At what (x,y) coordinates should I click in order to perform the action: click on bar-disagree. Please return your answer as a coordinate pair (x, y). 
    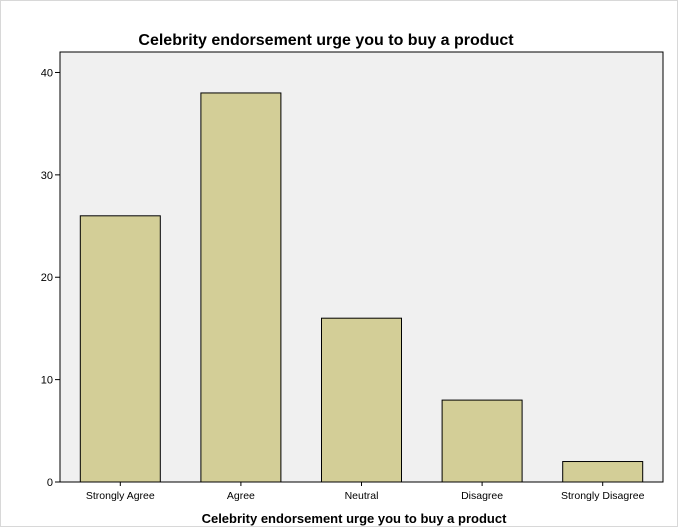
    Looking at the image, I should click on (482, 441).